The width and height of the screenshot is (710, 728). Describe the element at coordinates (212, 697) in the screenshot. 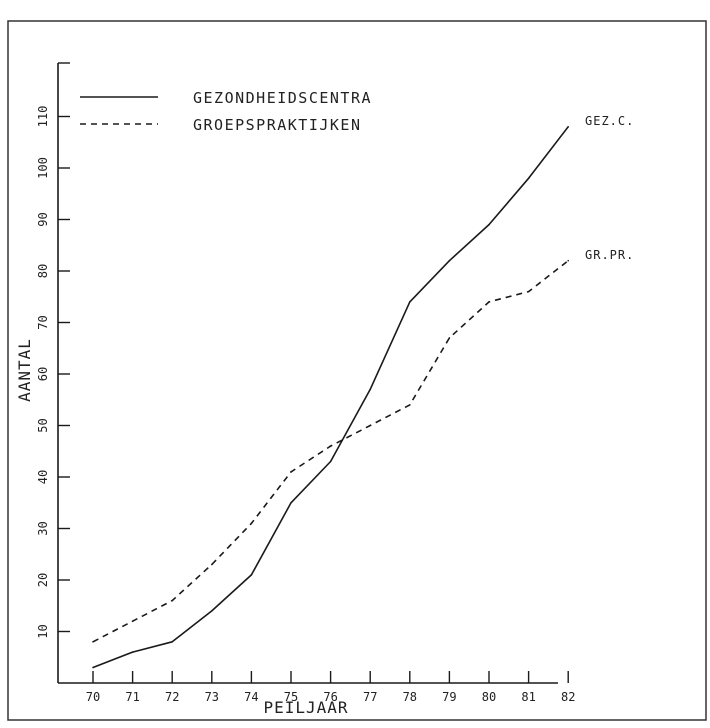

I see `x-tick-label: 73` at that location.